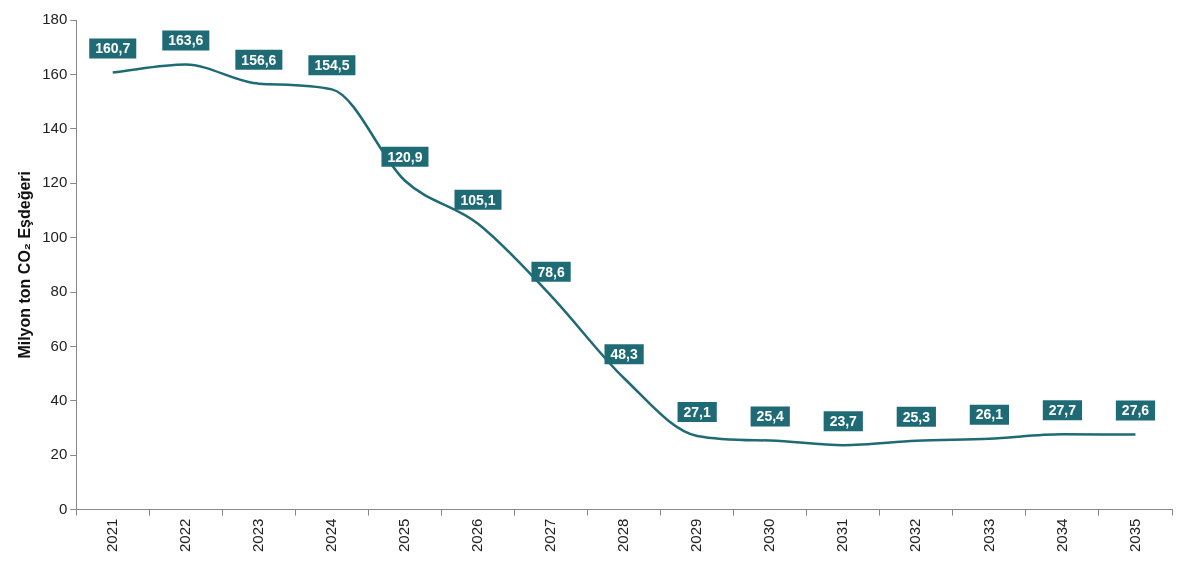 This screenshot has width=1192, height=563. What do you see at coordinates (1134, 535) in the screenshot?
I see `x-tick-label: 2035` at bounding box center [1134, 535].